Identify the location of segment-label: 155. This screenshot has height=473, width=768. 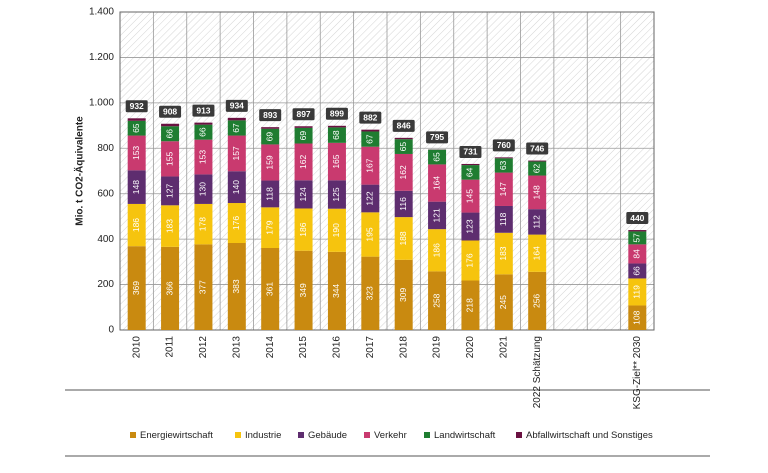
(169, 158).